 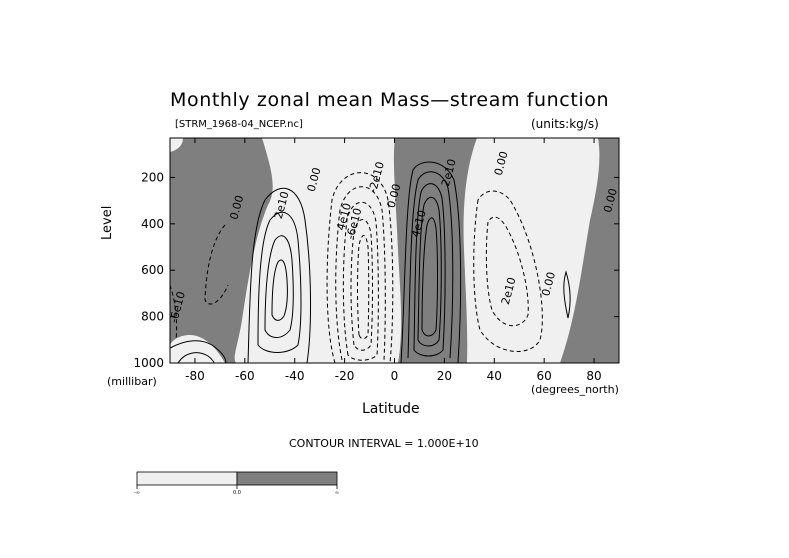 What do you see at coordinates (287, 478) in the screenshot?
I see `colorbar-positive-swatch` at bounding box center [287, 478].